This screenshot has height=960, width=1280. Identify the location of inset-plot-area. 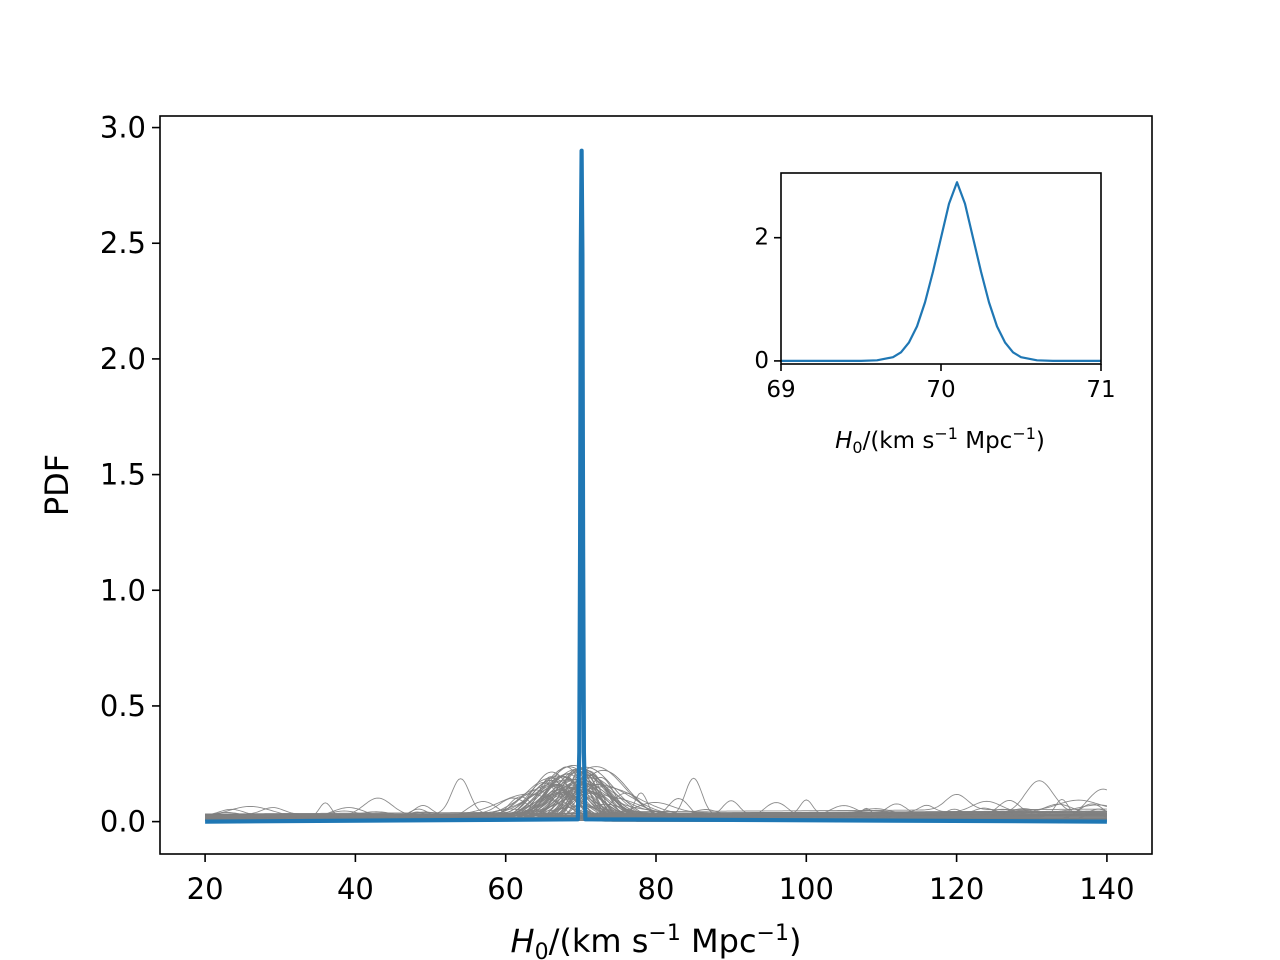
(941, 268).